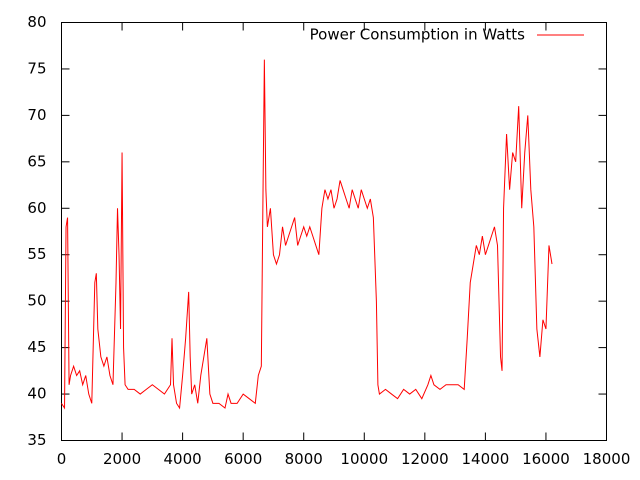 This screenshot has height=480, width=640. Describe the element at coordinates (62, 459) in the screenshot. I see `x-tick-label: 0` at that location.